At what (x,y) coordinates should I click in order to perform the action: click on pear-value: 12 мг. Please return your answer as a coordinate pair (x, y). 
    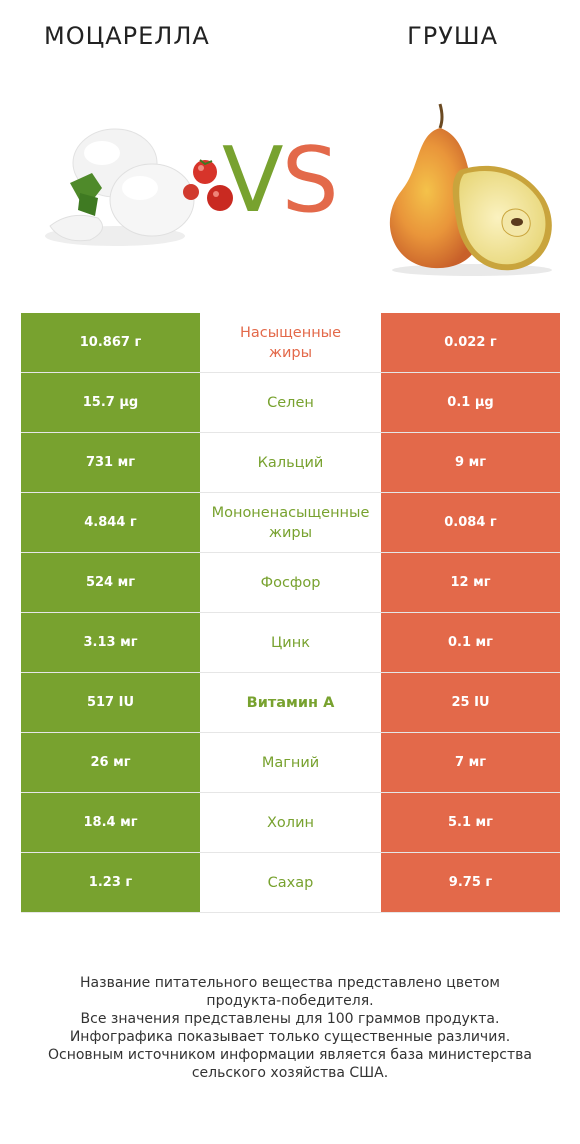
    Looking at the image, I should click on (470, 582).